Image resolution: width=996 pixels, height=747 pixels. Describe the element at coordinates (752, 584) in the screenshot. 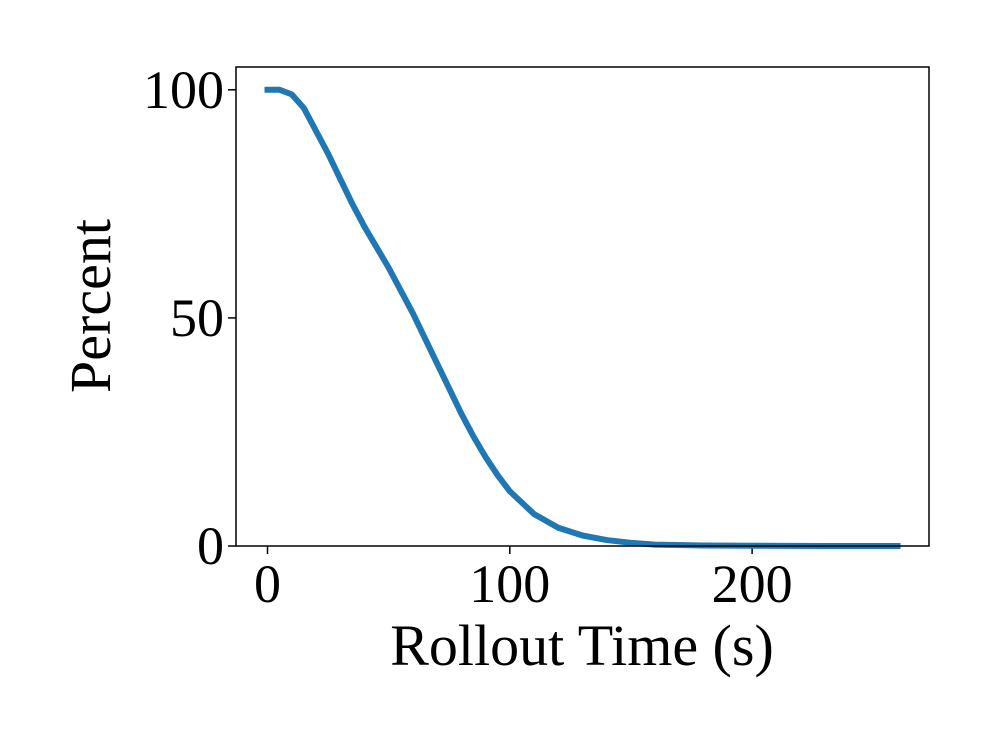

I see `x-tick-label: 200` at that location.